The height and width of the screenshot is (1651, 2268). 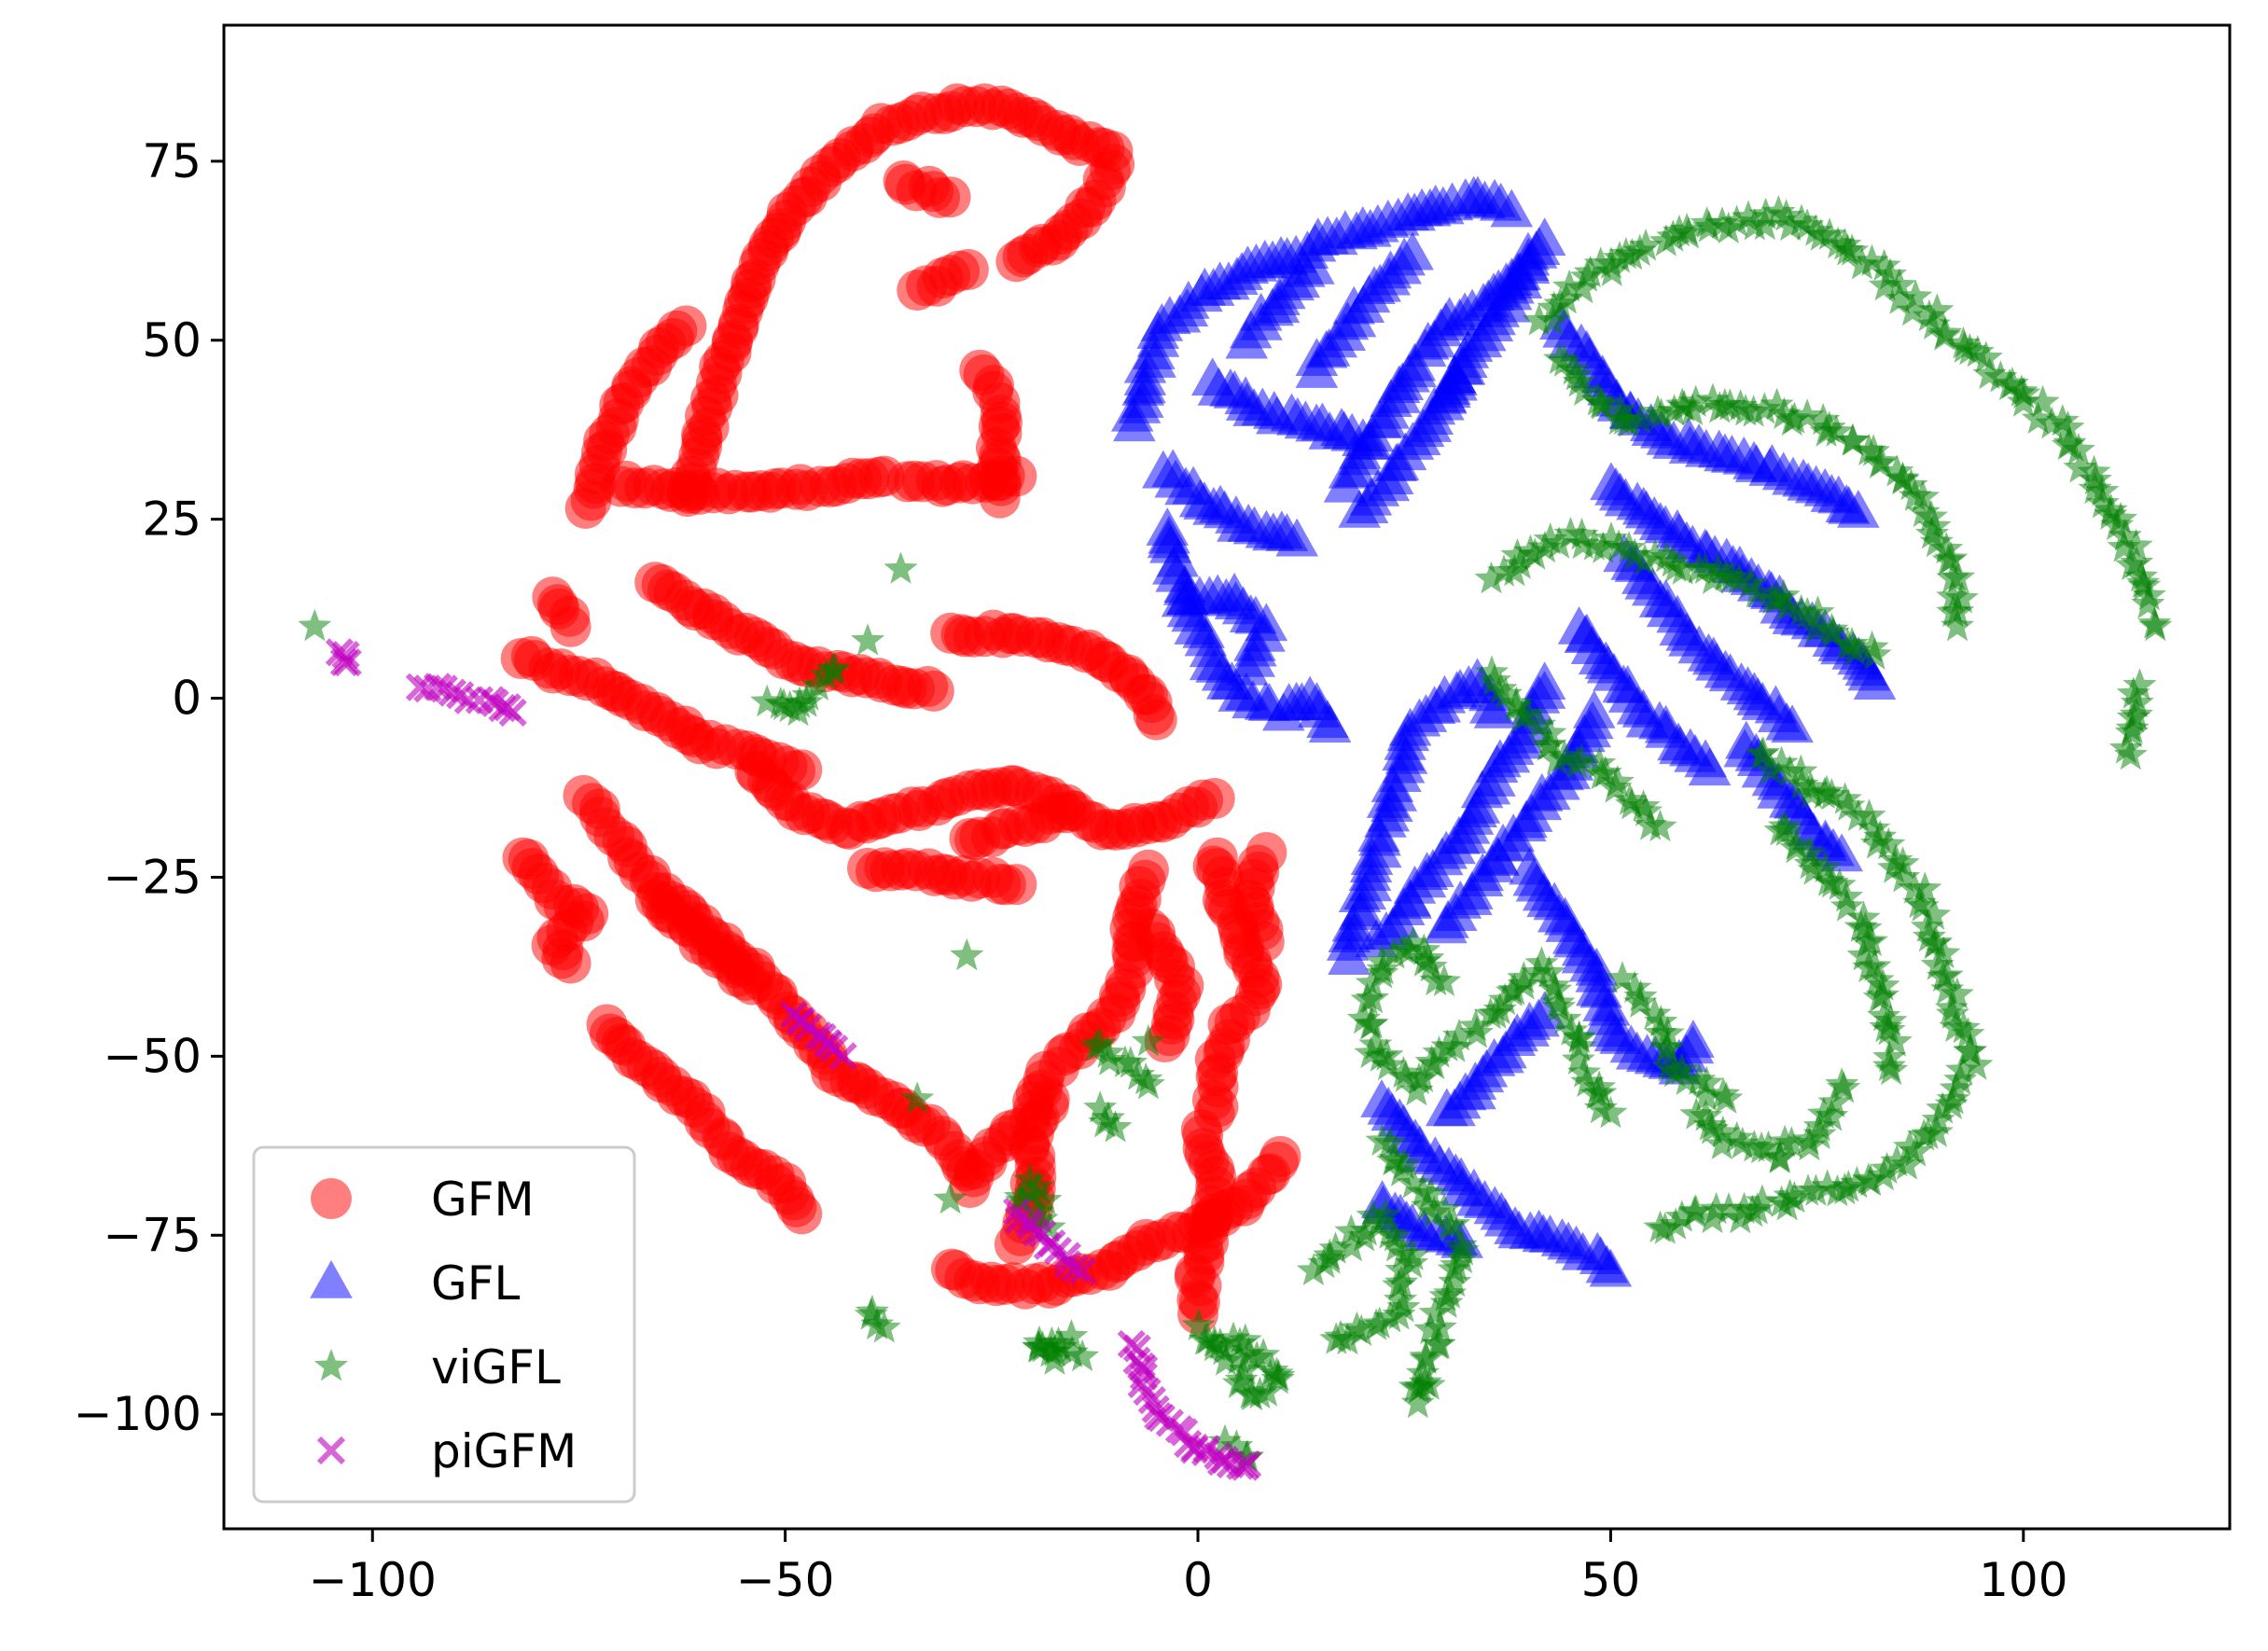 What do you see at coordinates (1198, 1580) in the screenshot?
I see `x-tick-label: 0` at bounding box center [1198, 1580].